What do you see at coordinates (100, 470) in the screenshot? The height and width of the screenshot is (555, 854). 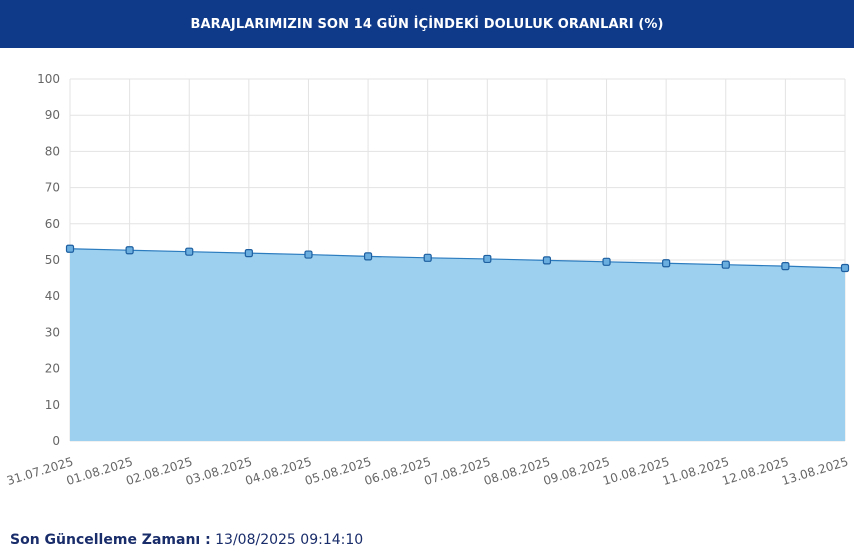 I see `x-tick-label: 01.08.2025` at bounding box center [100, 470].